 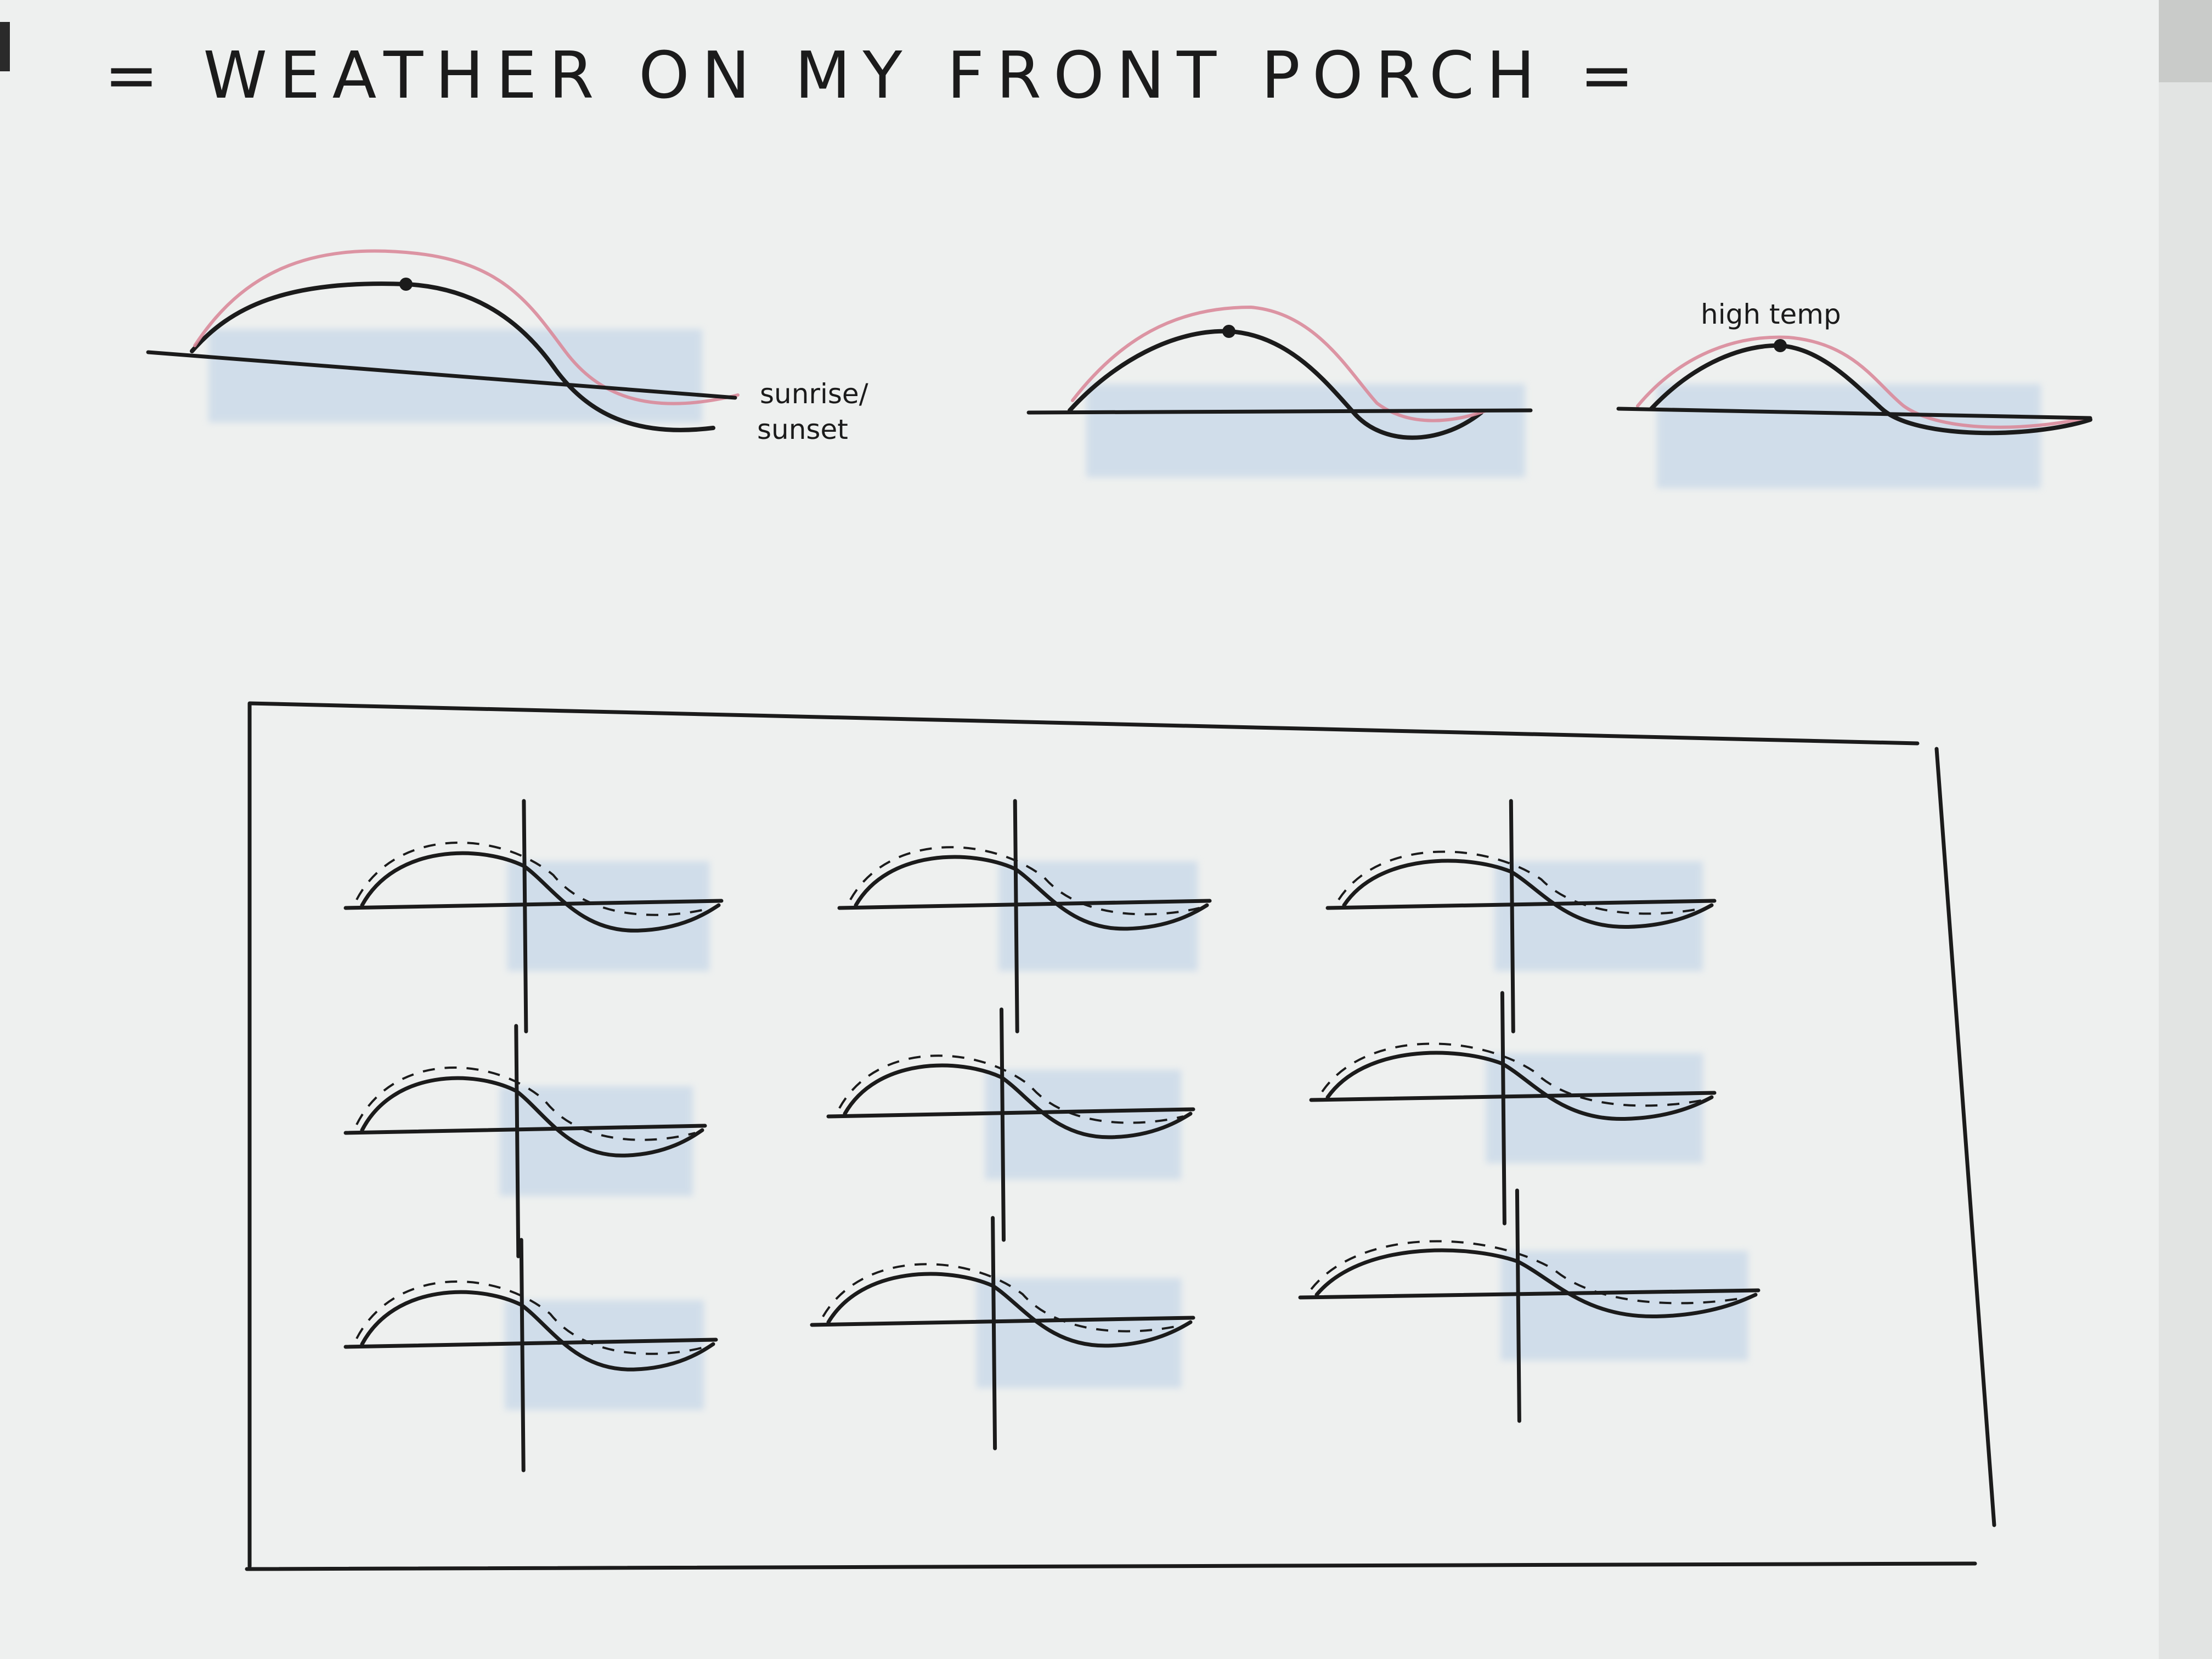 I want to click on binder-clip-edge, so click(x=5, y=46).